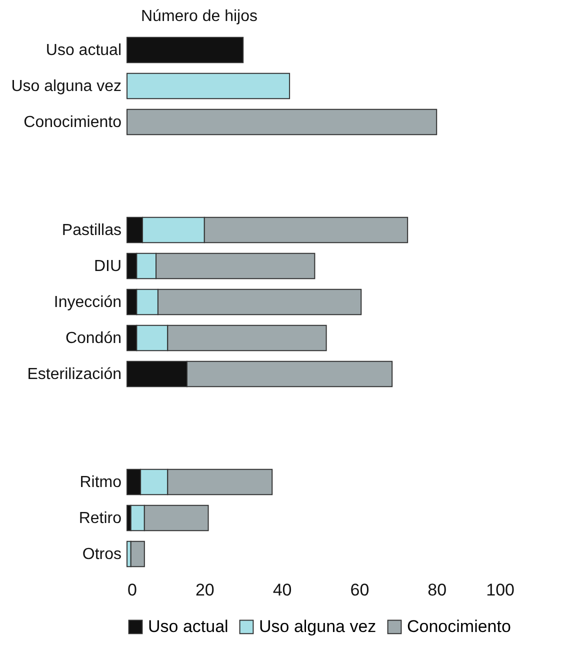 This screenshot has width=574, height=670. I want to click on x-tick-label: 60, so click(360, 590).